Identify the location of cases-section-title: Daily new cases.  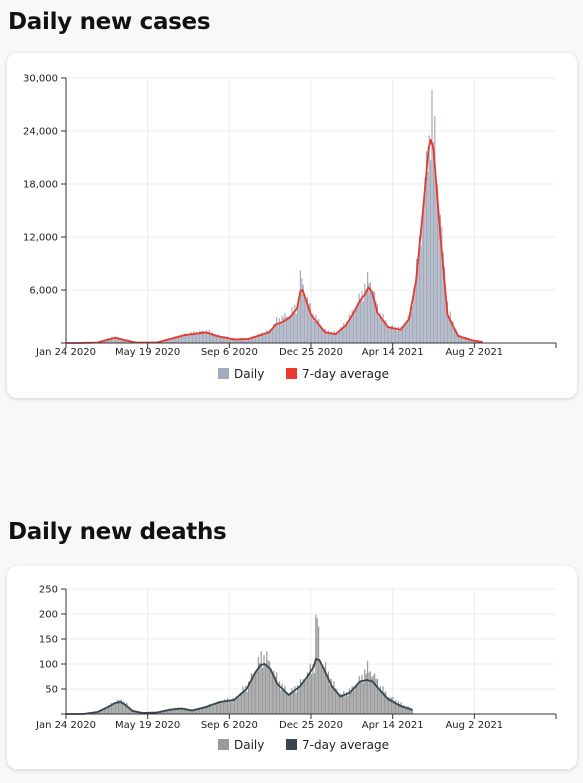
(109, 22).